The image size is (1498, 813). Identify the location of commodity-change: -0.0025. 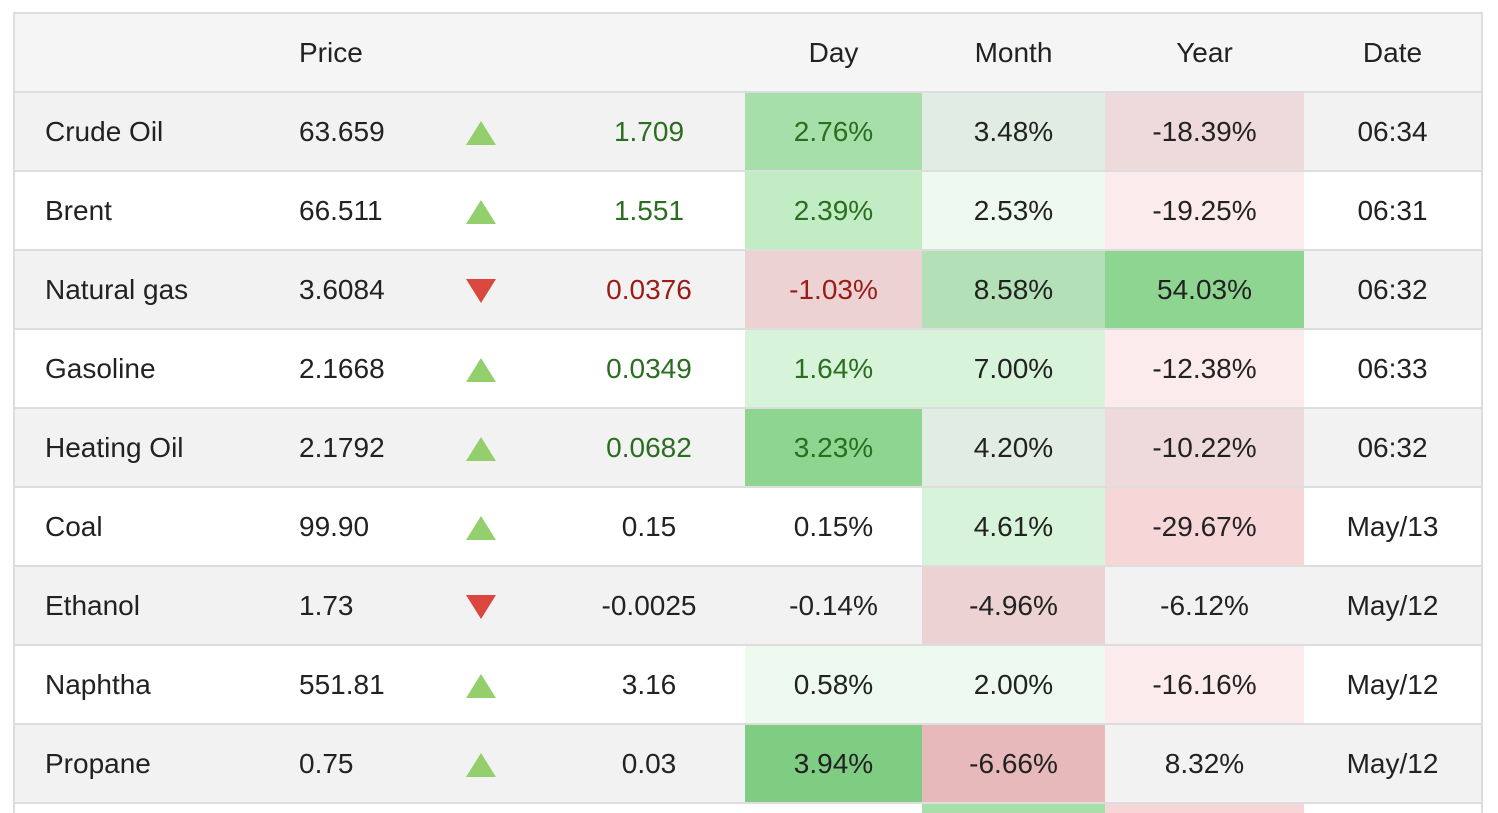
(649, 605).